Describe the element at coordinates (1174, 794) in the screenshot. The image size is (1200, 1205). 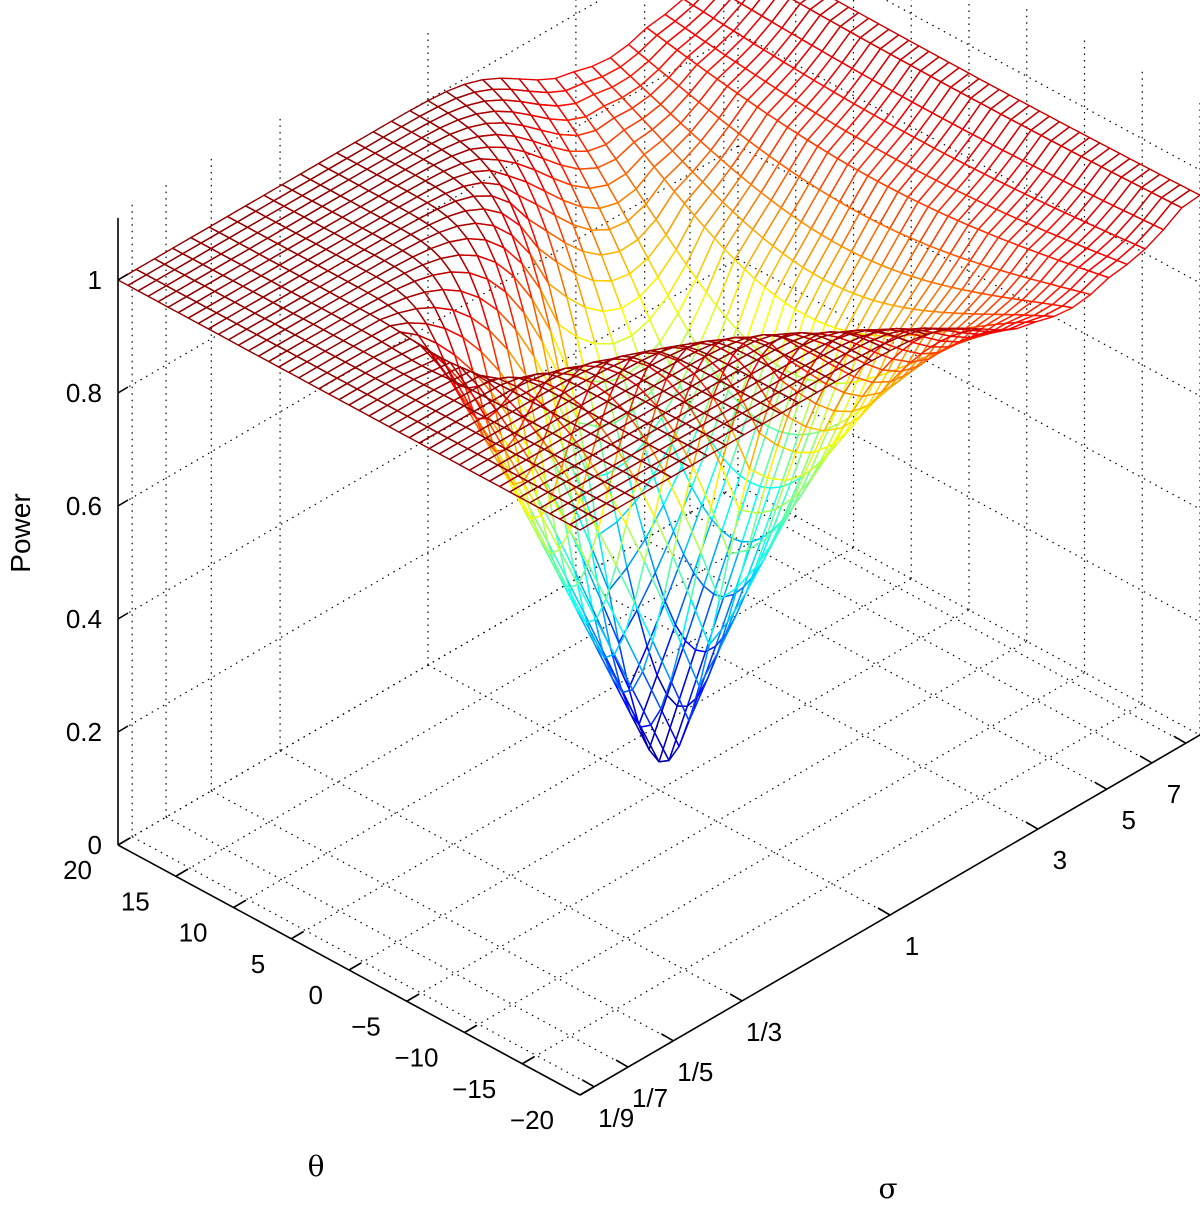
I see `sigma-tick-label: 7` at that location.